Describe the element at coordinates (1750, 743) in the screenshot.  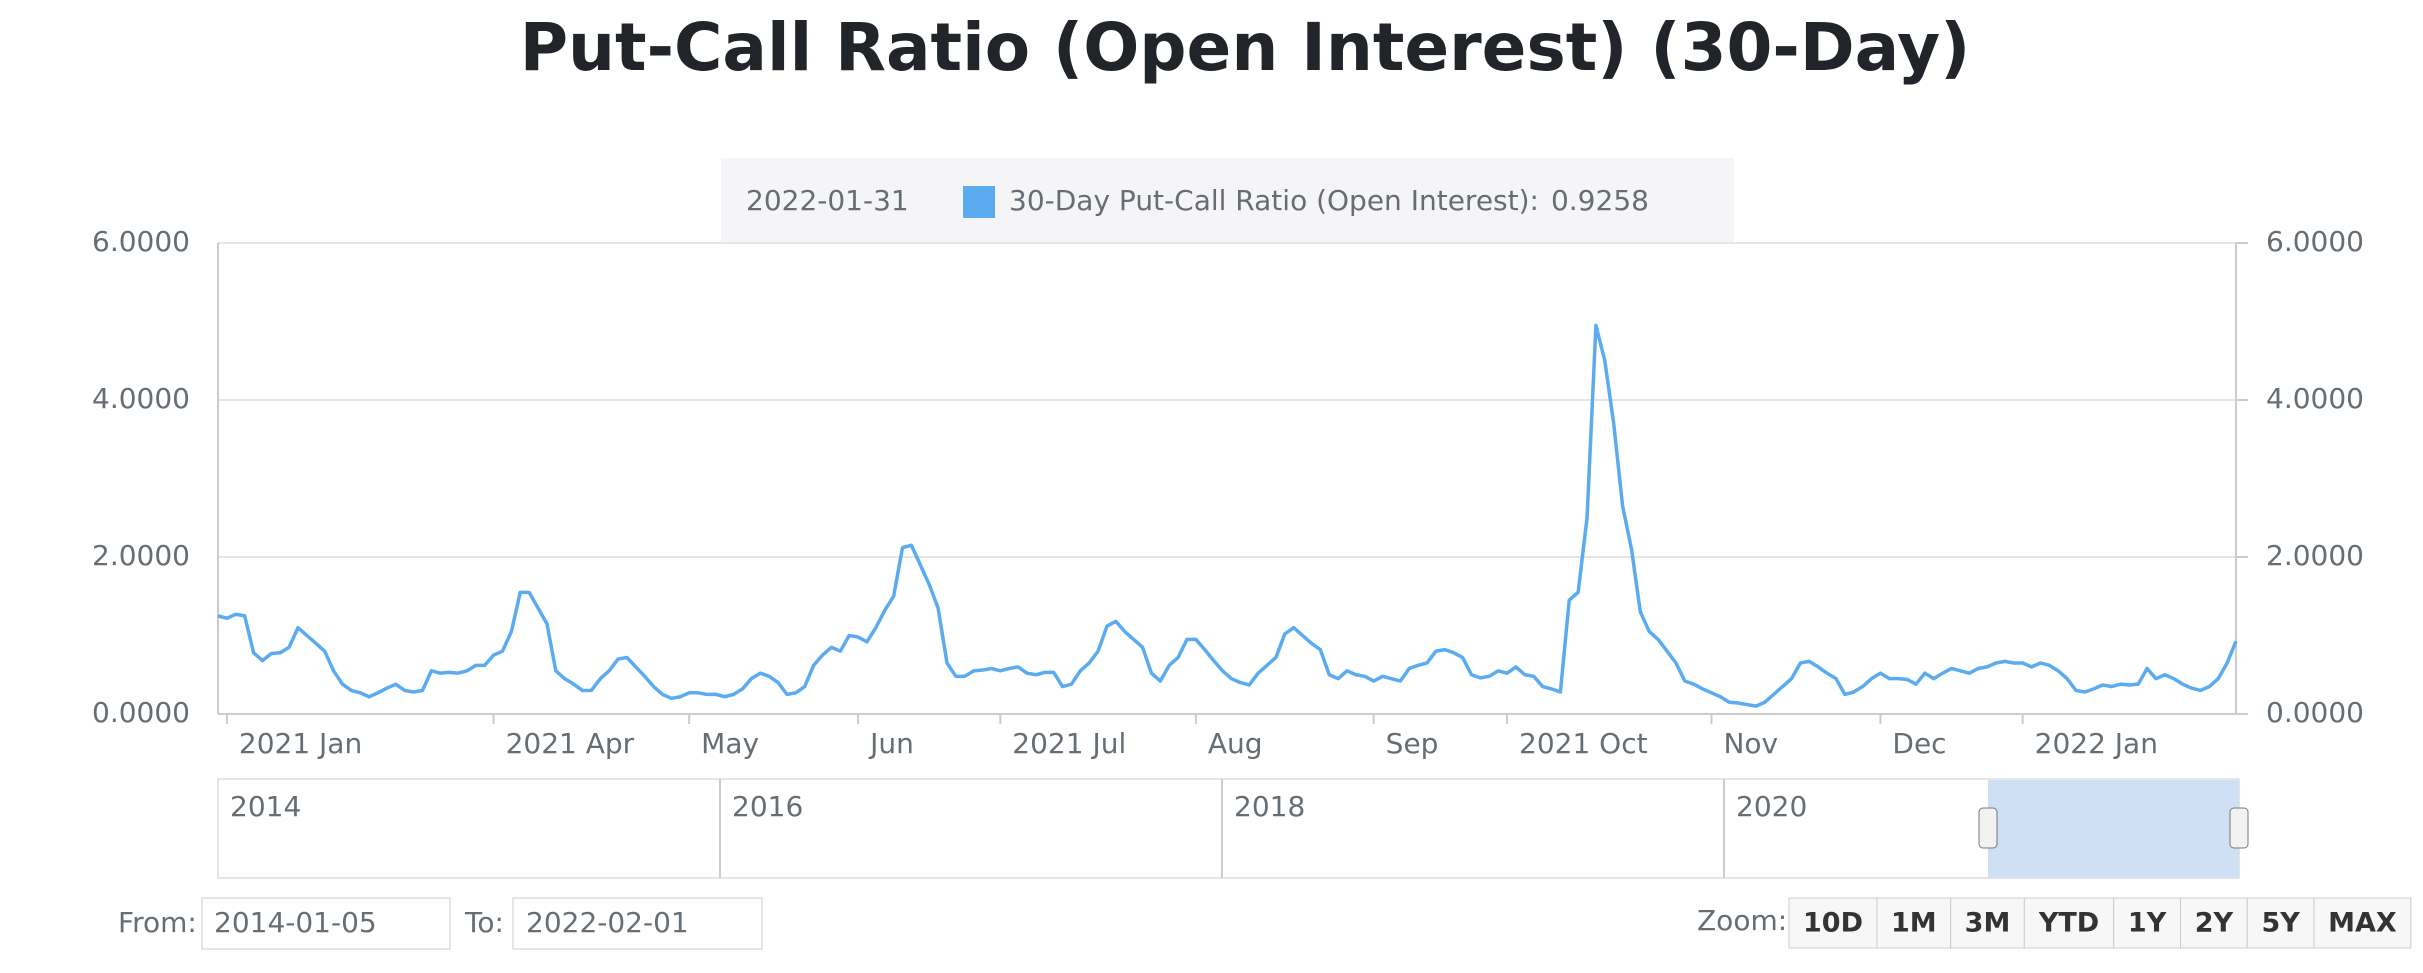
I see `x-tick-label: Nov` at that location.